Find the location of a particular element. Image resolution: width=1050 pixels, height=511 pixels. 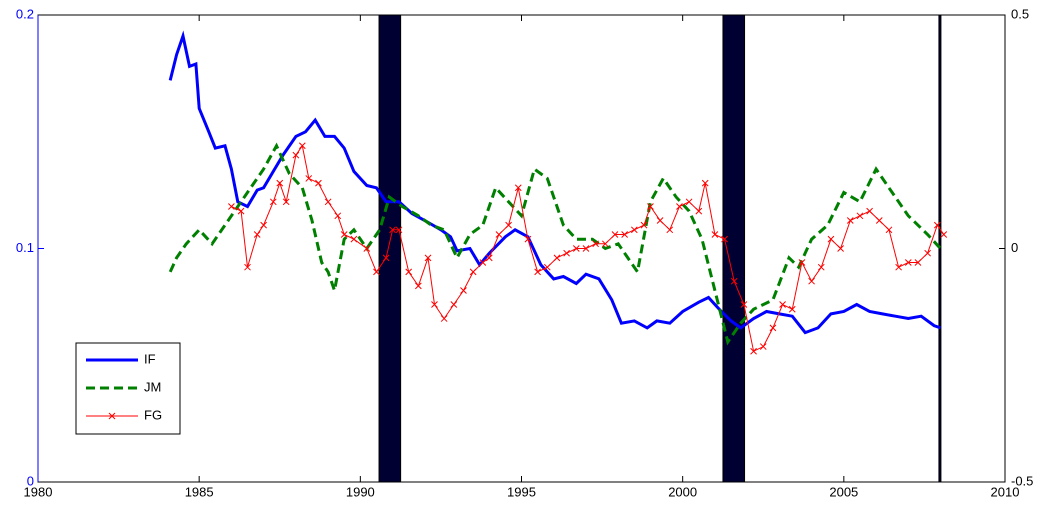

legend-label: IF is located at coordinates (150, 358).